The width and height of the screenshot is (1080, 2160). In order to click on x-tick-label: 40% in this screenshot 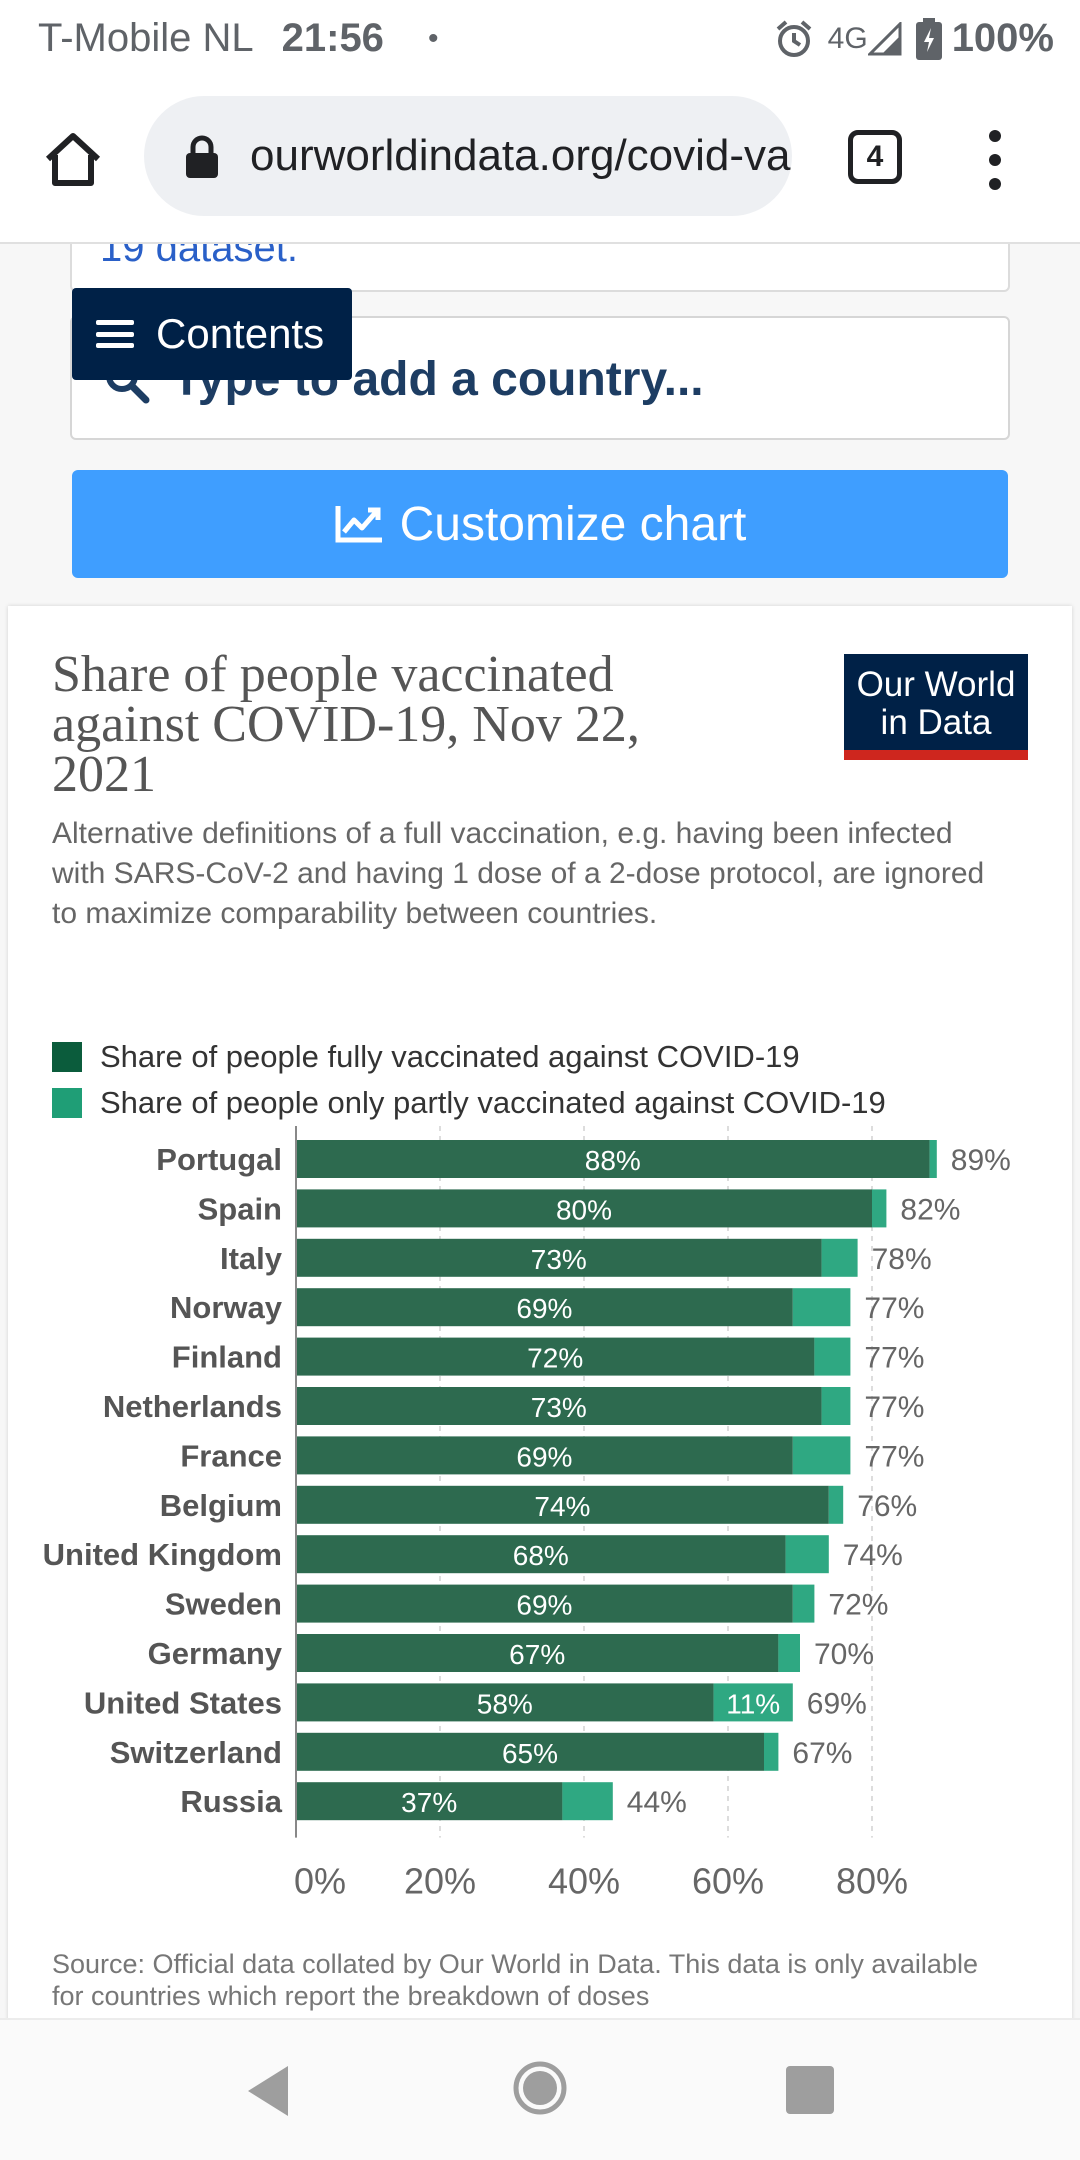, I will do `click(584, 1881)`.